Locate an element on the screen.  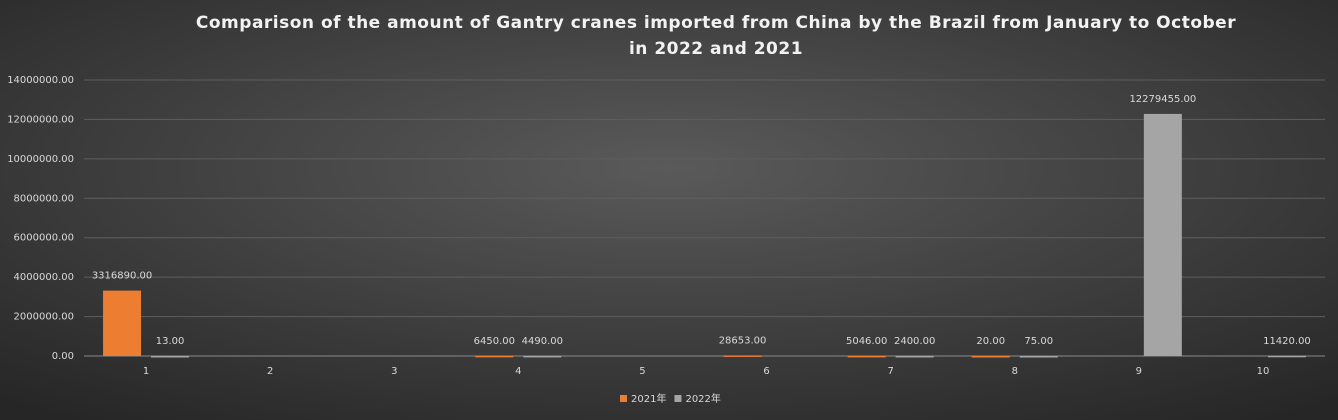
y-tick-label: 8000000.00 is located at coordinates (44, 198).